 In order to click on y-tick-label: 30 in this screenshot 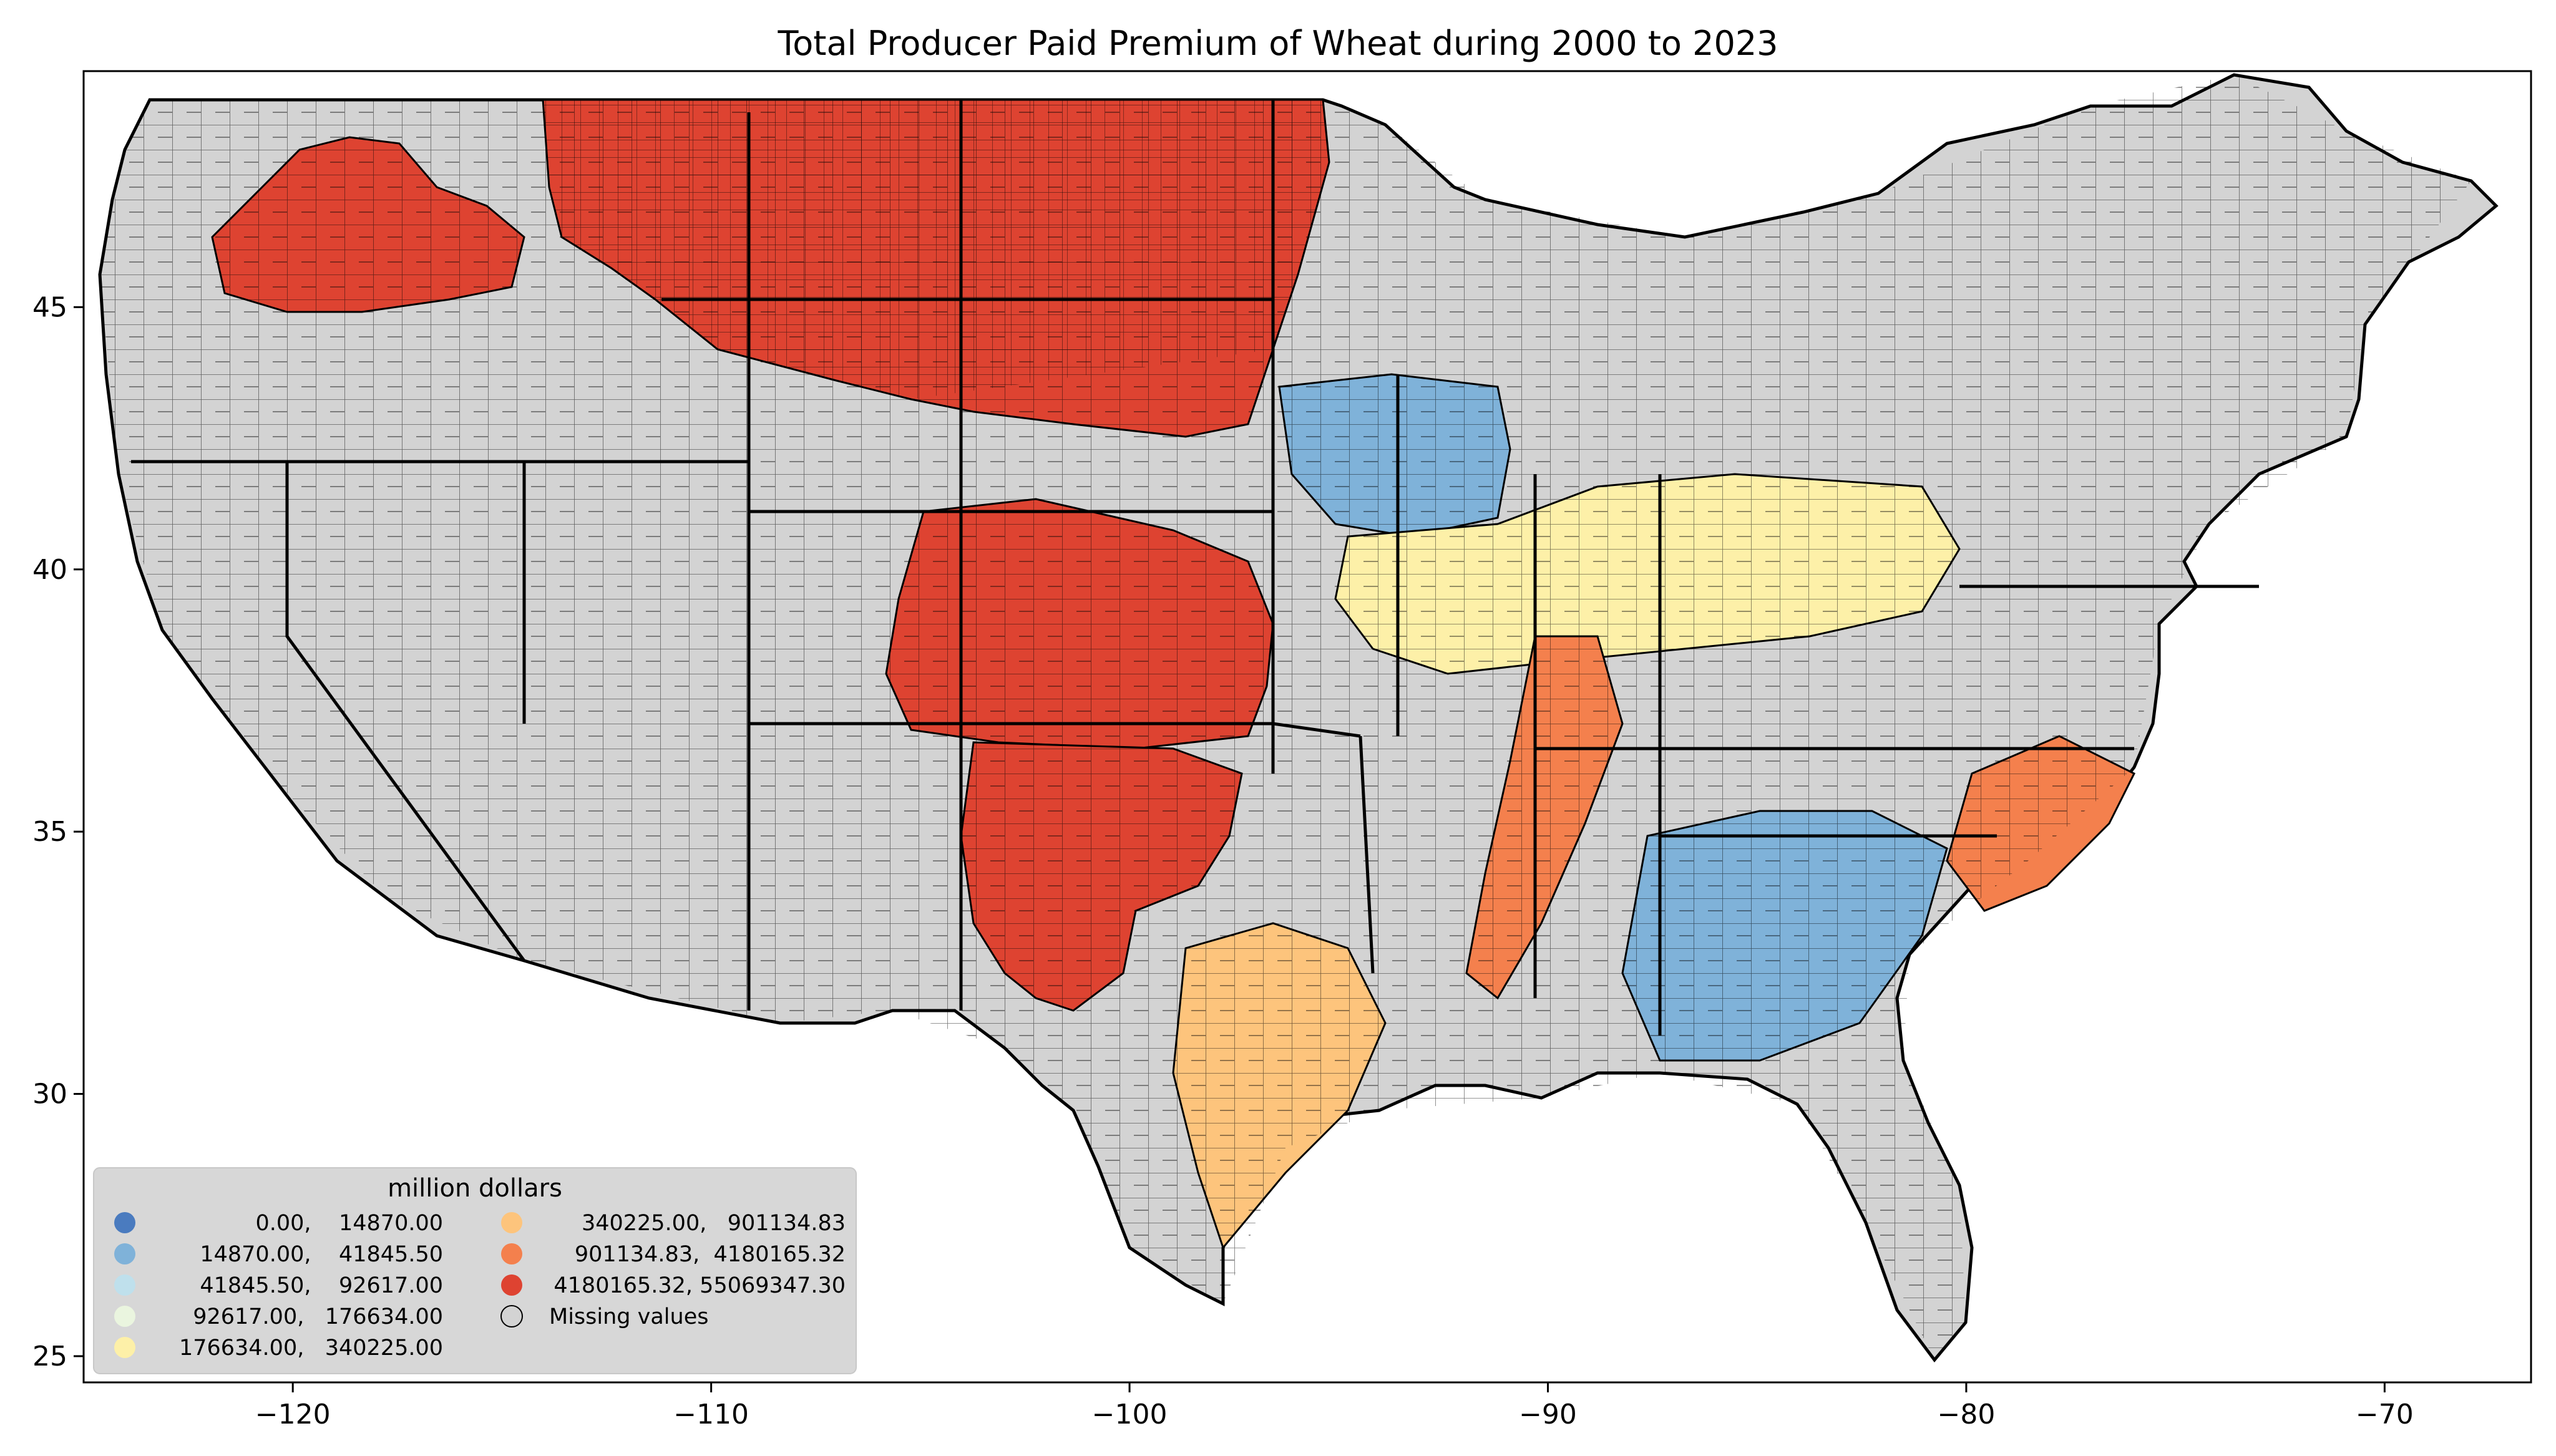, I will do `click(50, 1094)`.